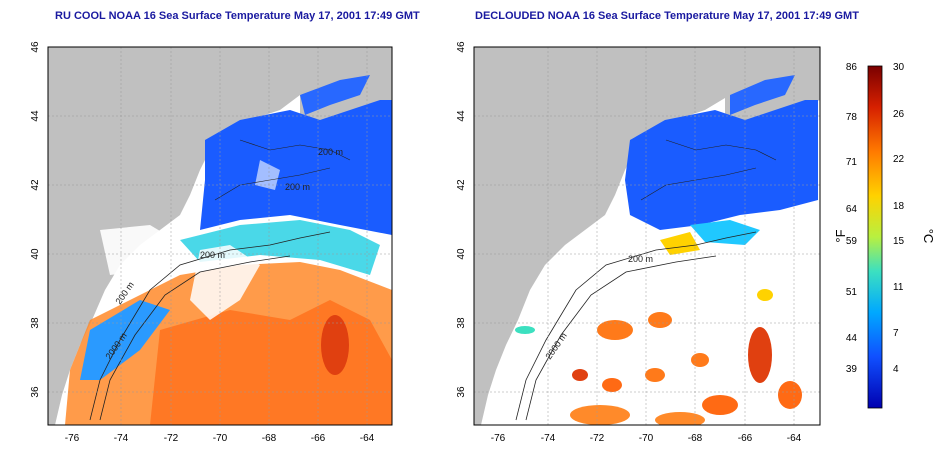  I want to click on right-x-axis: -76 -74 -72 -70 -68 -66 -64, so click(646, 438).